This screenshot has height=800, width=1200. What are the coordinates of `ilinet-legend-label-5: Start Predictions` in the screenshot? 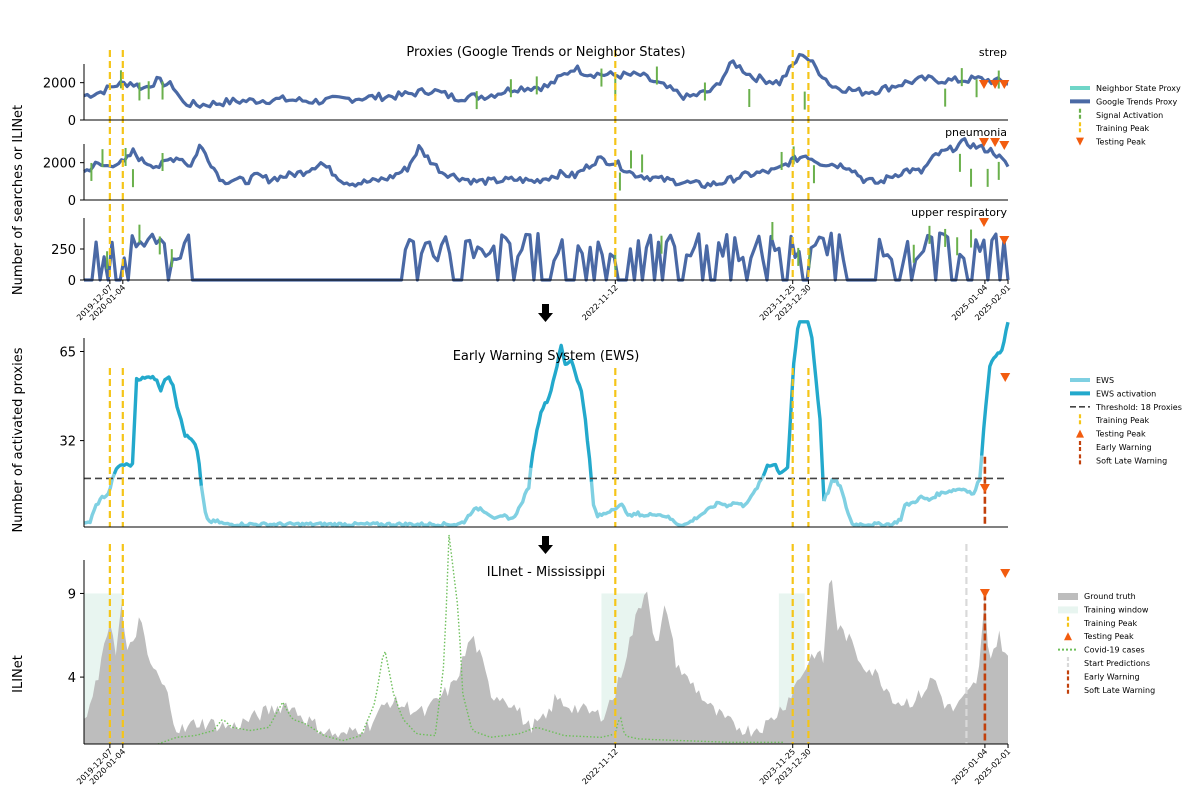 It's located at (1117, 663).